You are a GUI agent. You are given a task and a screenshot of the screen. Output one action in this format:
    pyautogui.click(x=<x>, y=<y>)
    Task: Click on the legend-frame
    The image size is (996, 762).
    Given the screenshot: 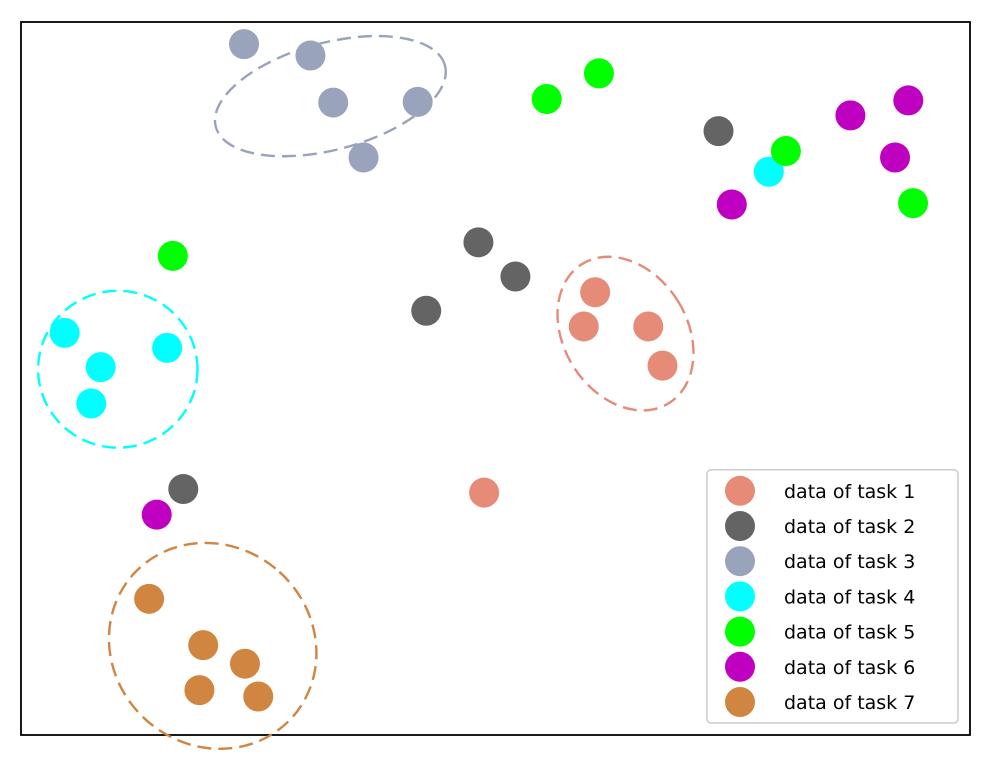 What is the action you would take?
    pyautogui.click(x=832, y=596)
    